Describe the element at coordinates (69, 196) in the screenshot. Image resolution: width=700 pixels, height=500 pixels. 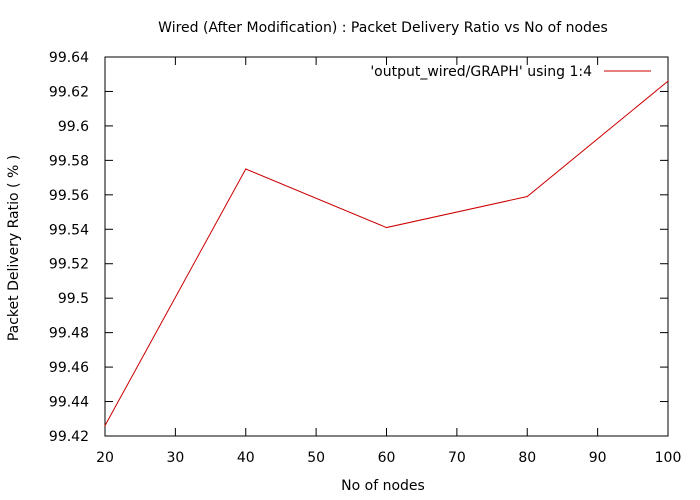
I see `y-tick-label: 99.56` at that location.